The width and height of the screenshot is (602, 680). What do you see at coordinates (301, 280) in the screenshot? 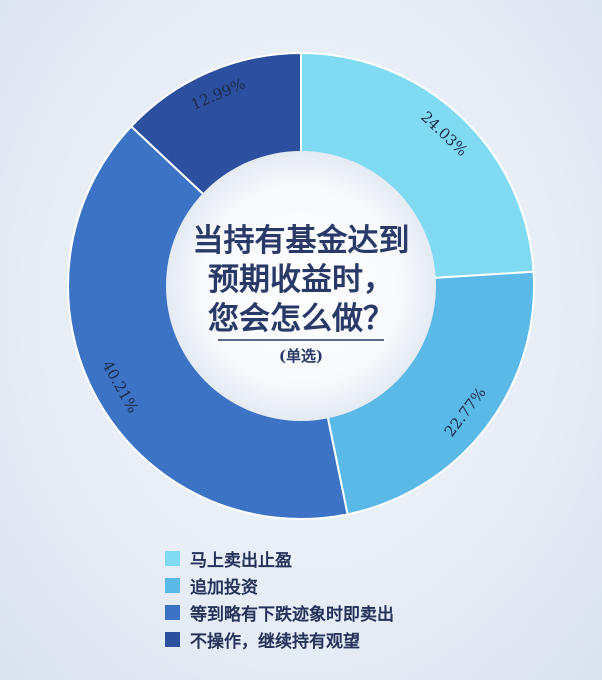
I see `chart-title-line-2: 预期收益时，` at bounding box center [301, 280].